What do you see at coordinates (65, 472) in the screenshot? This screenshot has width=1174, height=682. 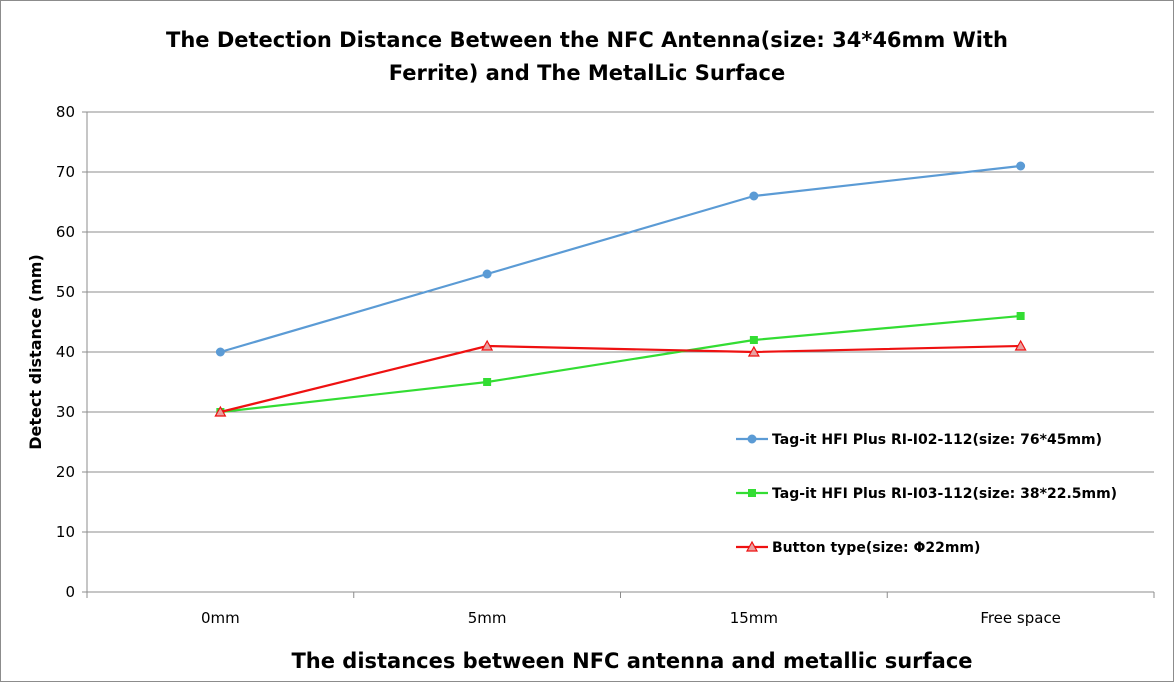 I see `y-tick-label: 20` at bounding box center [65, 472].